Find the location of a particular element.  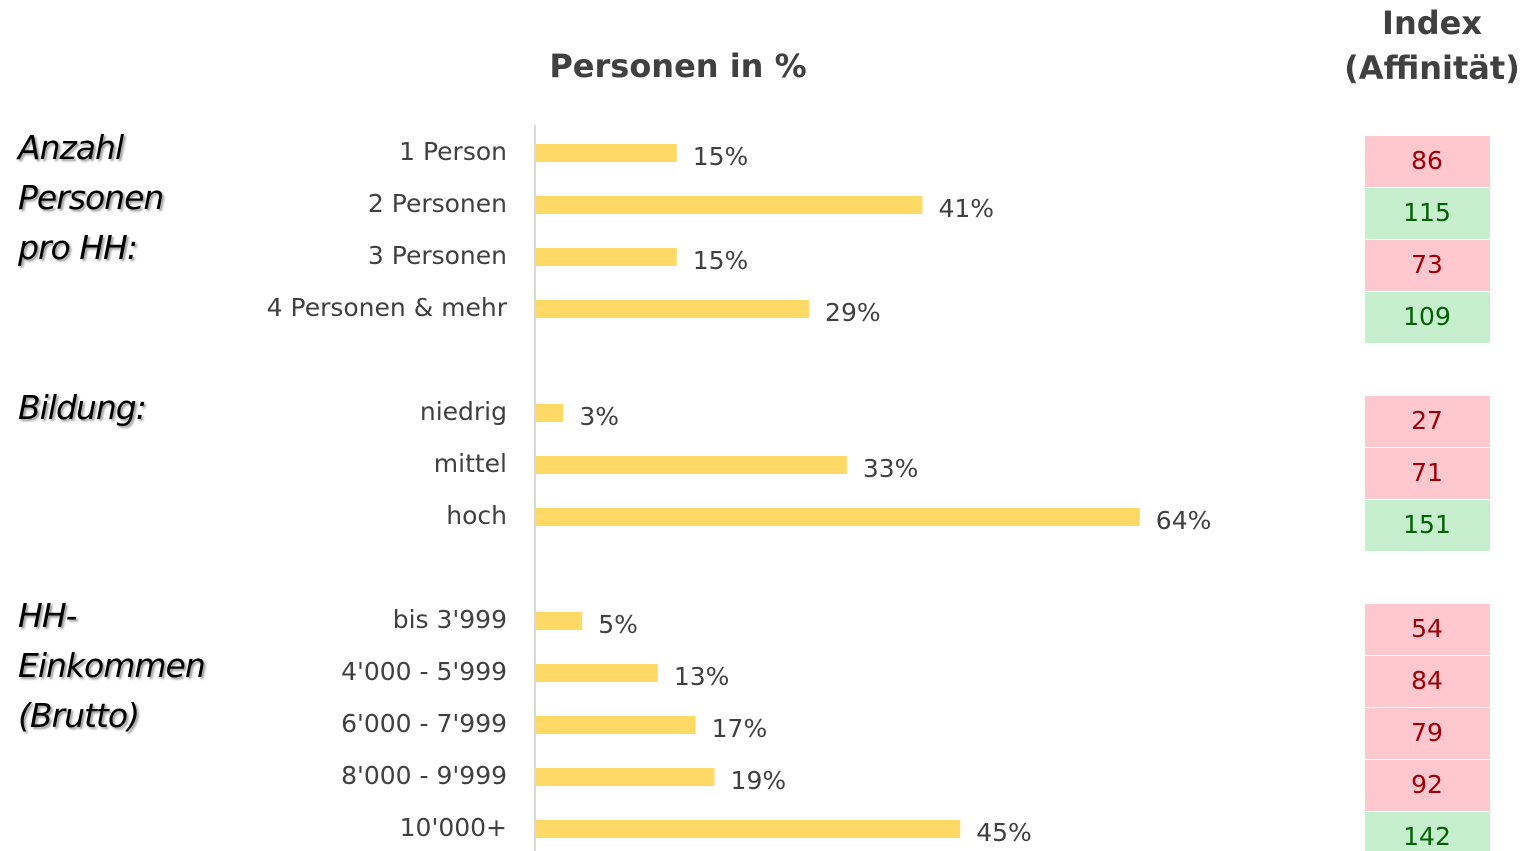

value-label: 5% is located at coordinates (618, 624).